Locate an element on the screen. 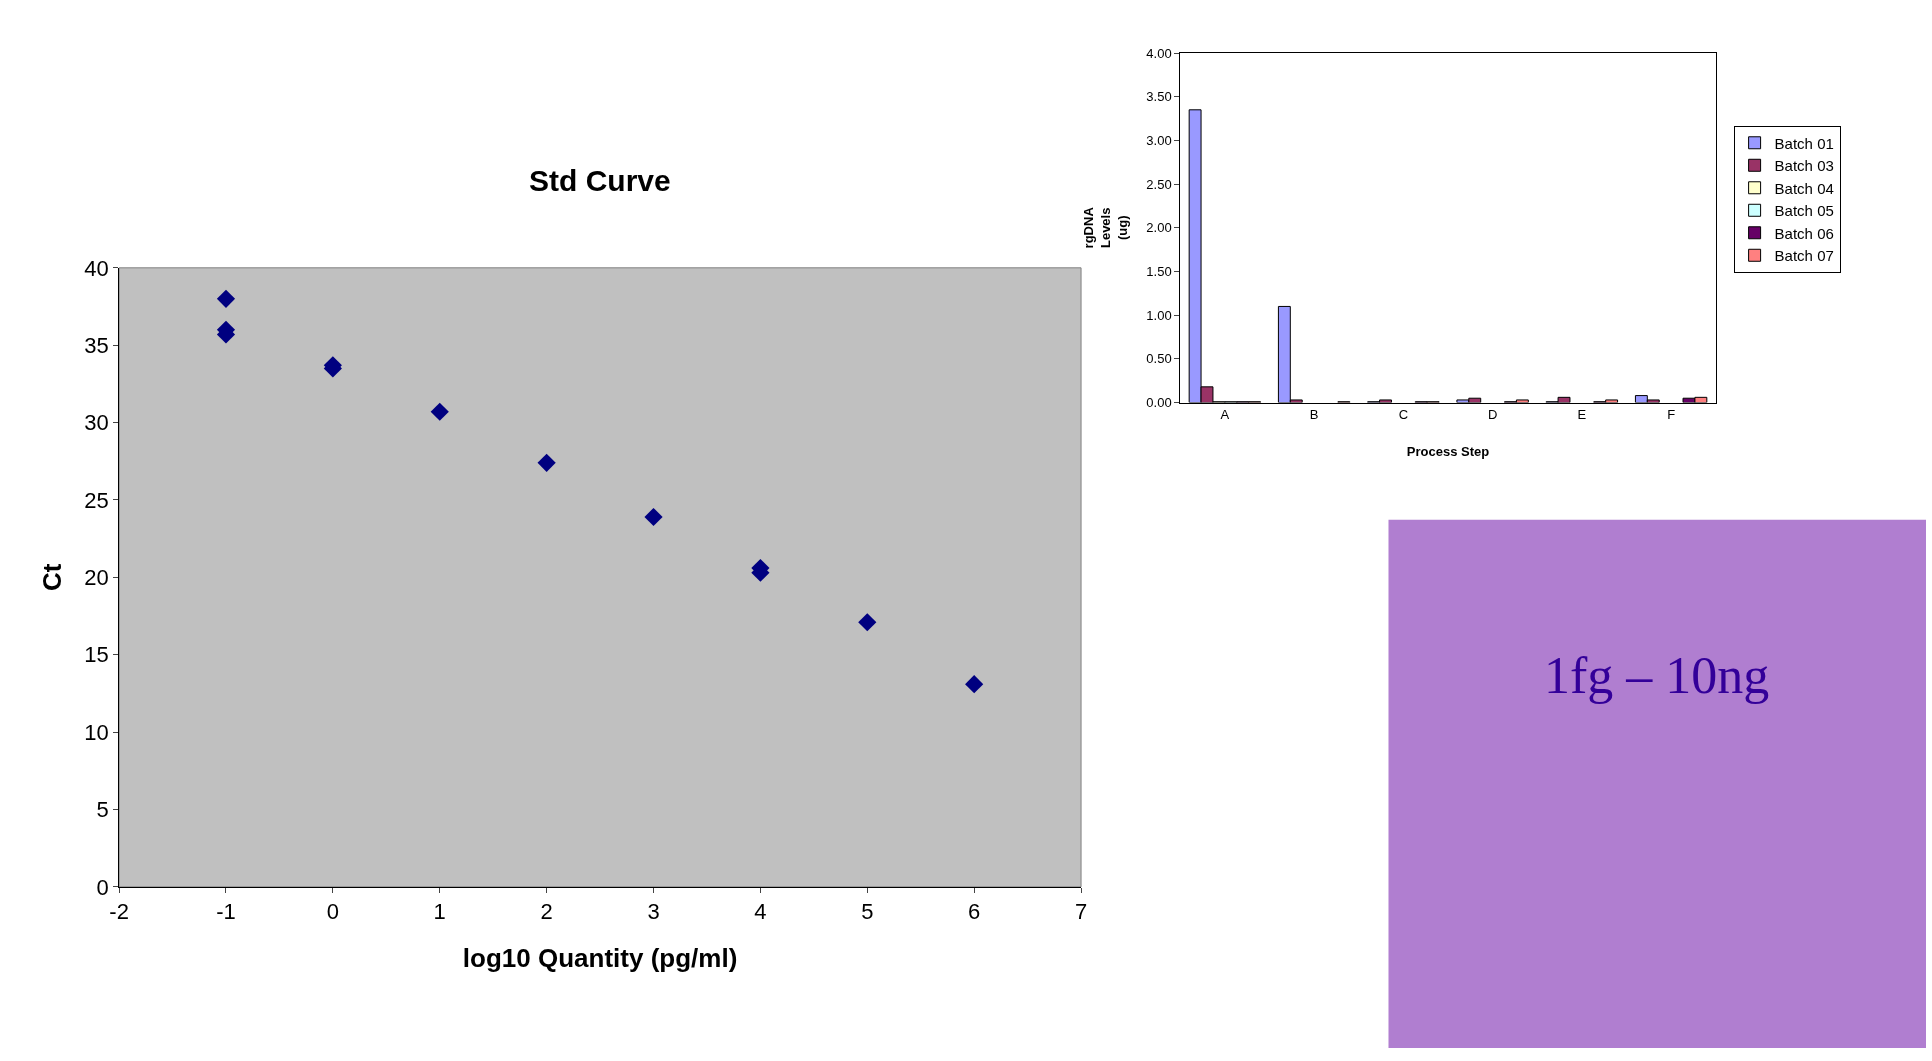 This screenshot has height=1061, width=1932. x-tick-label: 5 is located at coordinates (867, 912).